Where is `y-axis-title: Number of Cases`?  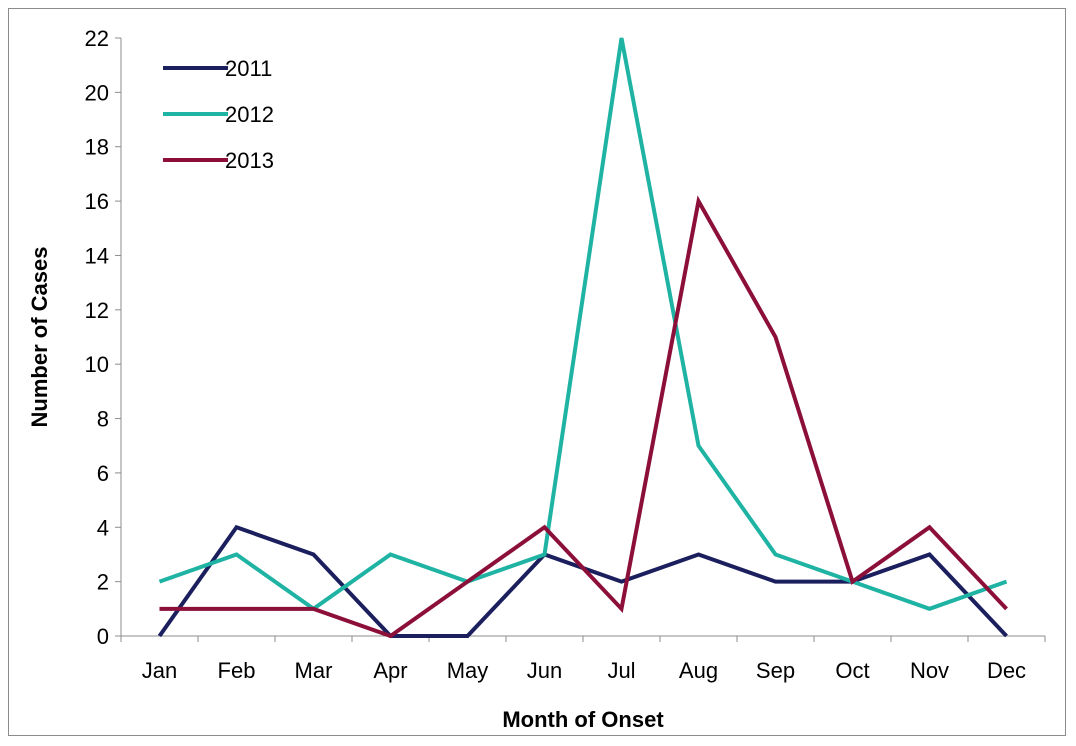 y-axis-title: Number of Cases is located at coordinates (39, 337).